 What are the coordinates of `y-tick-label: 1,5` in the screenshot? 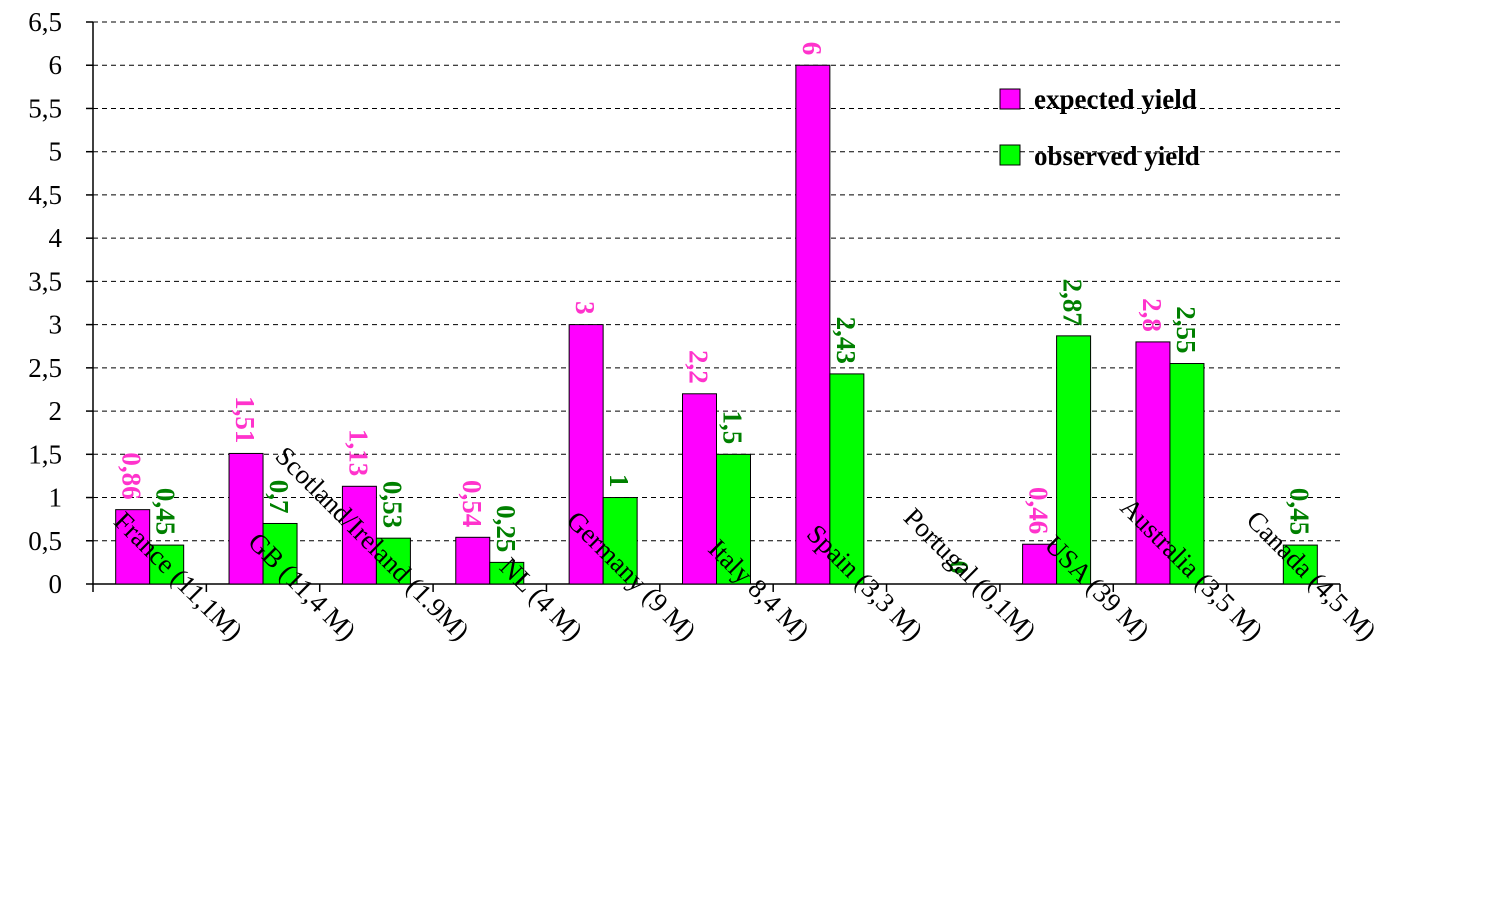 It's located at (45, 454).